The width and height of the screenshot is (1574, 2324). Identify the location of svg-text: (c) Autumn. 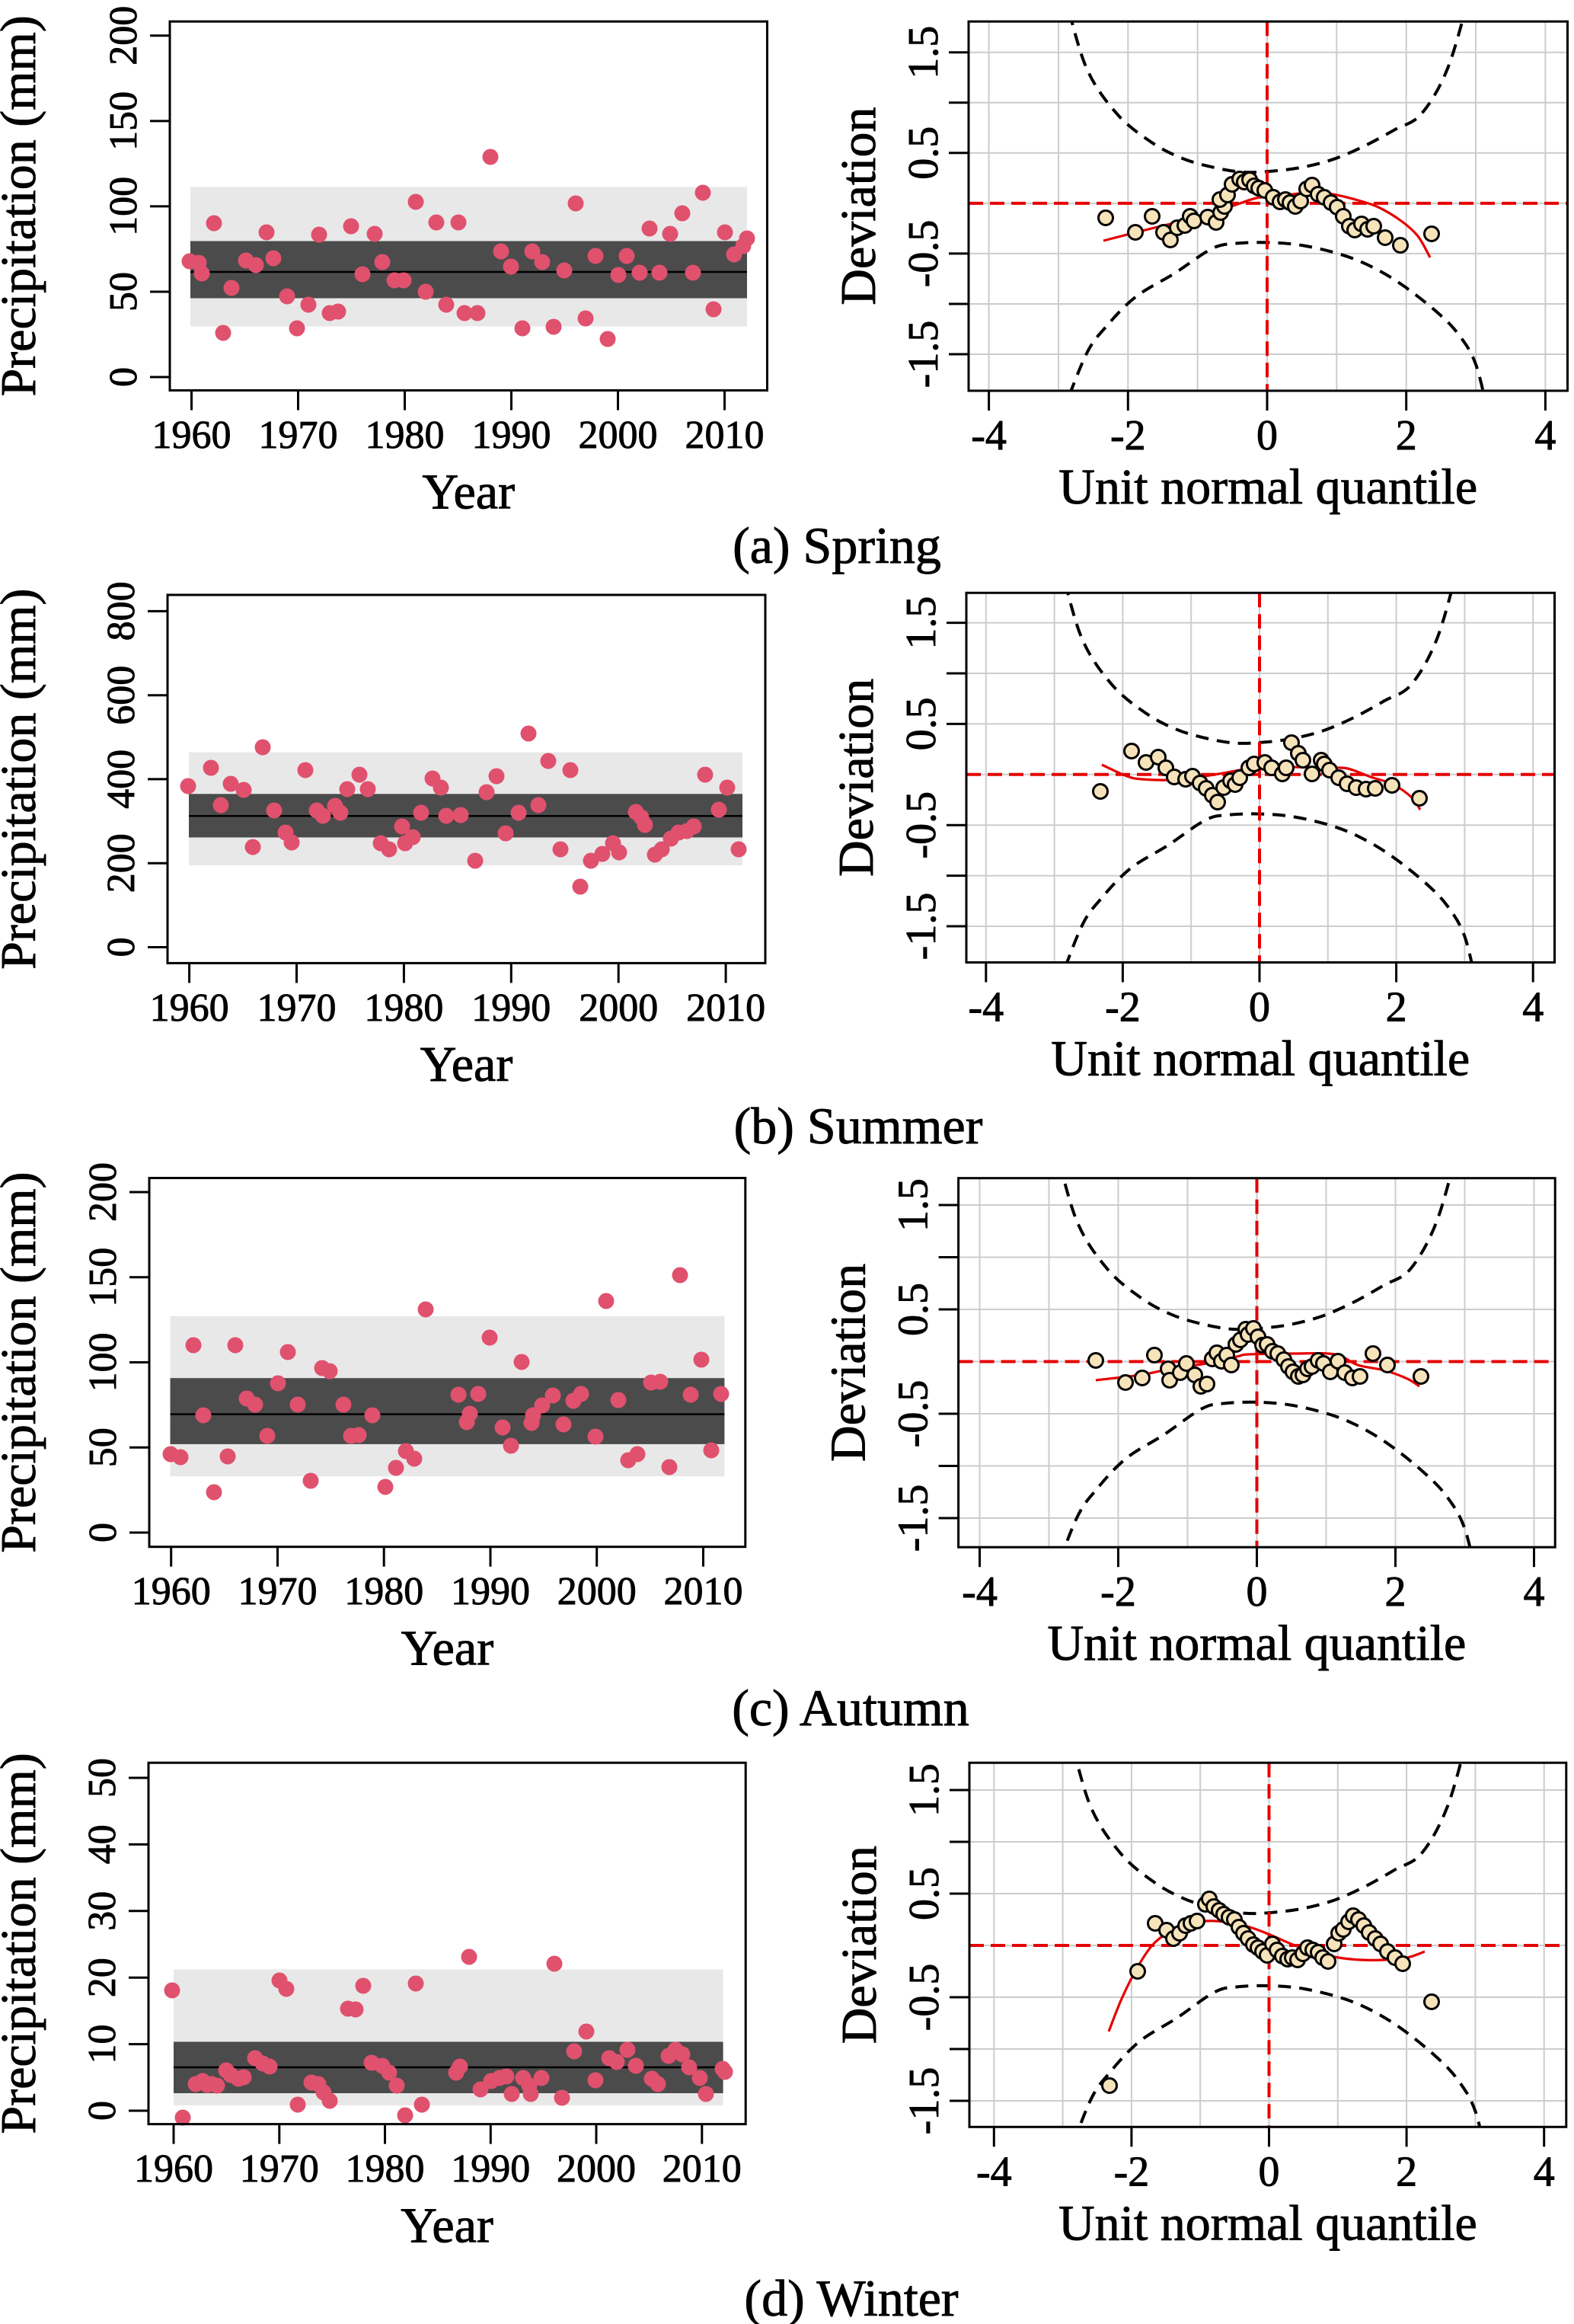
(850, 1708).